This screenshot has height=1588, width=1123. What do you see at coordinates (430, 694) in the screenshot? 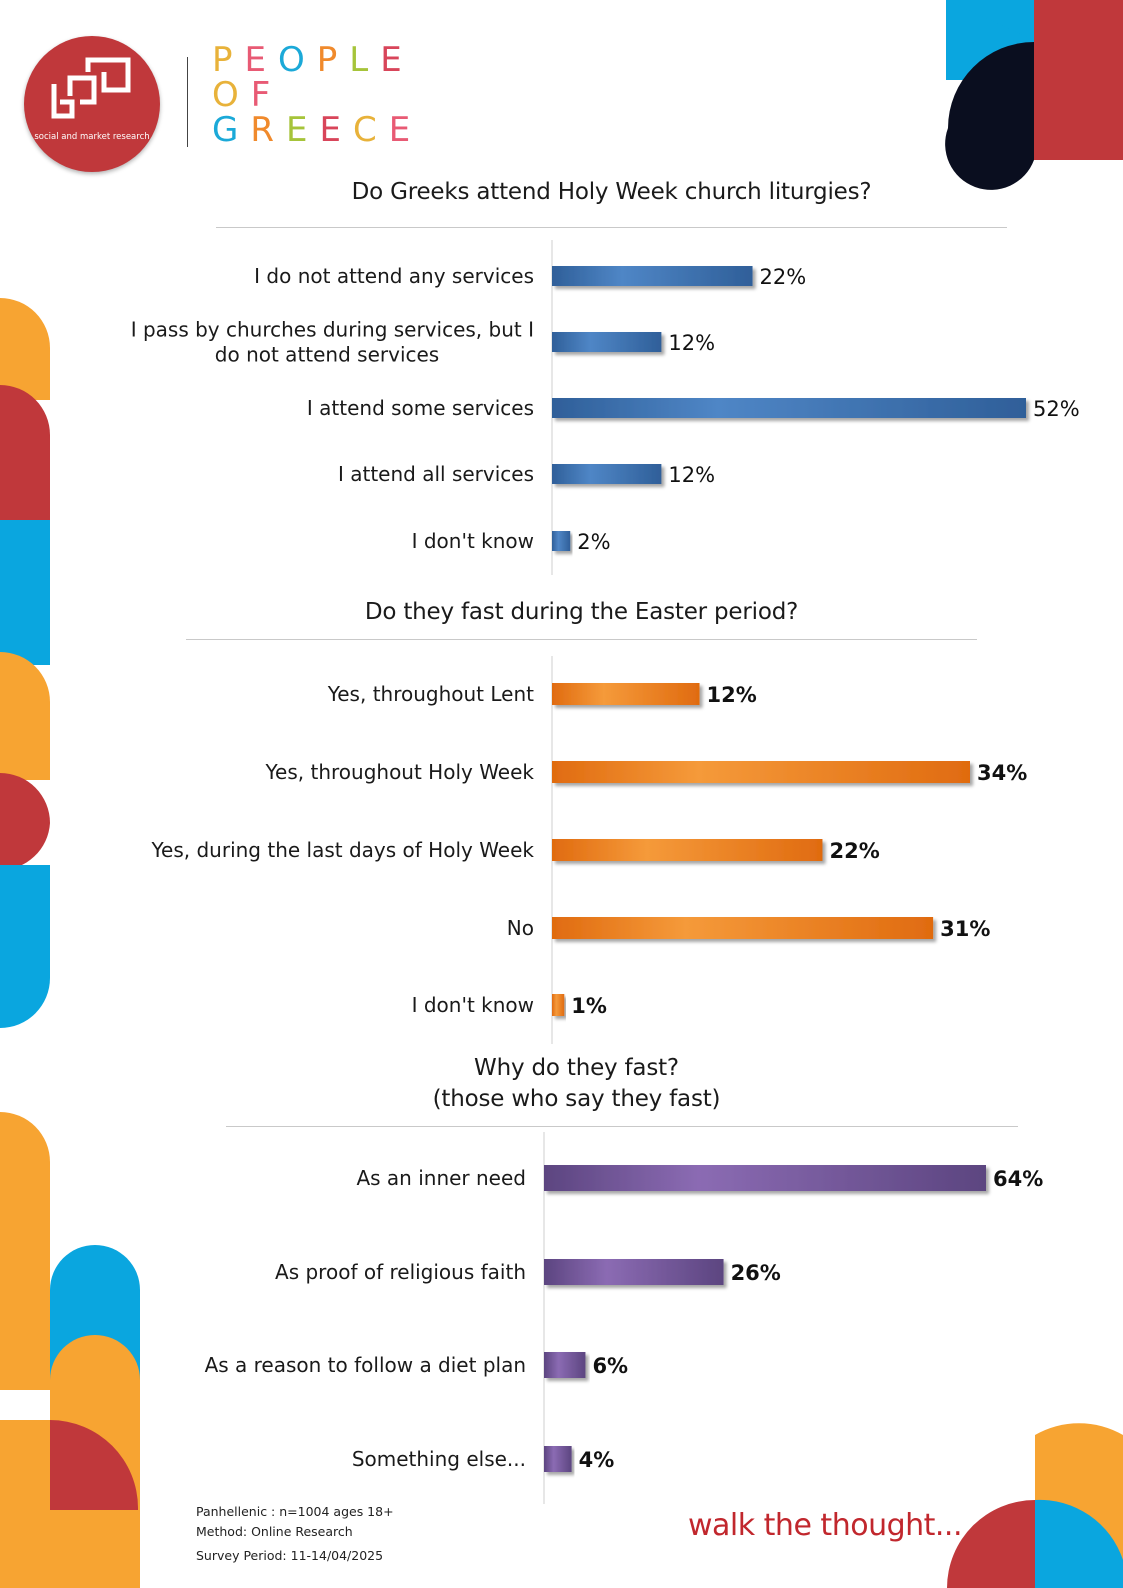
I see `category-label: Yes, throughout Lent` at bounding box center [430, 694].